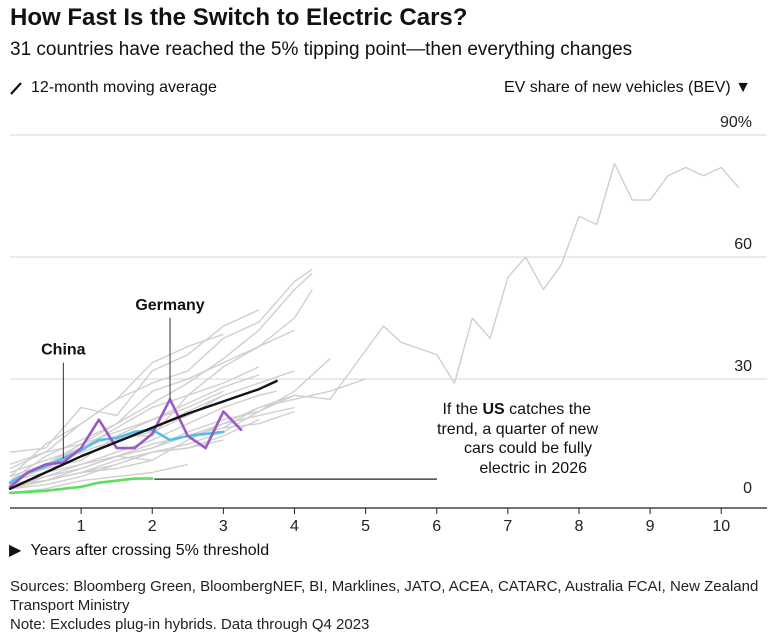 The width and height of the screenshot is (773, 639). Describe the element at coordinates (223, 526) in the screenshot. I see `x-tick-label-3: 3` at that location.